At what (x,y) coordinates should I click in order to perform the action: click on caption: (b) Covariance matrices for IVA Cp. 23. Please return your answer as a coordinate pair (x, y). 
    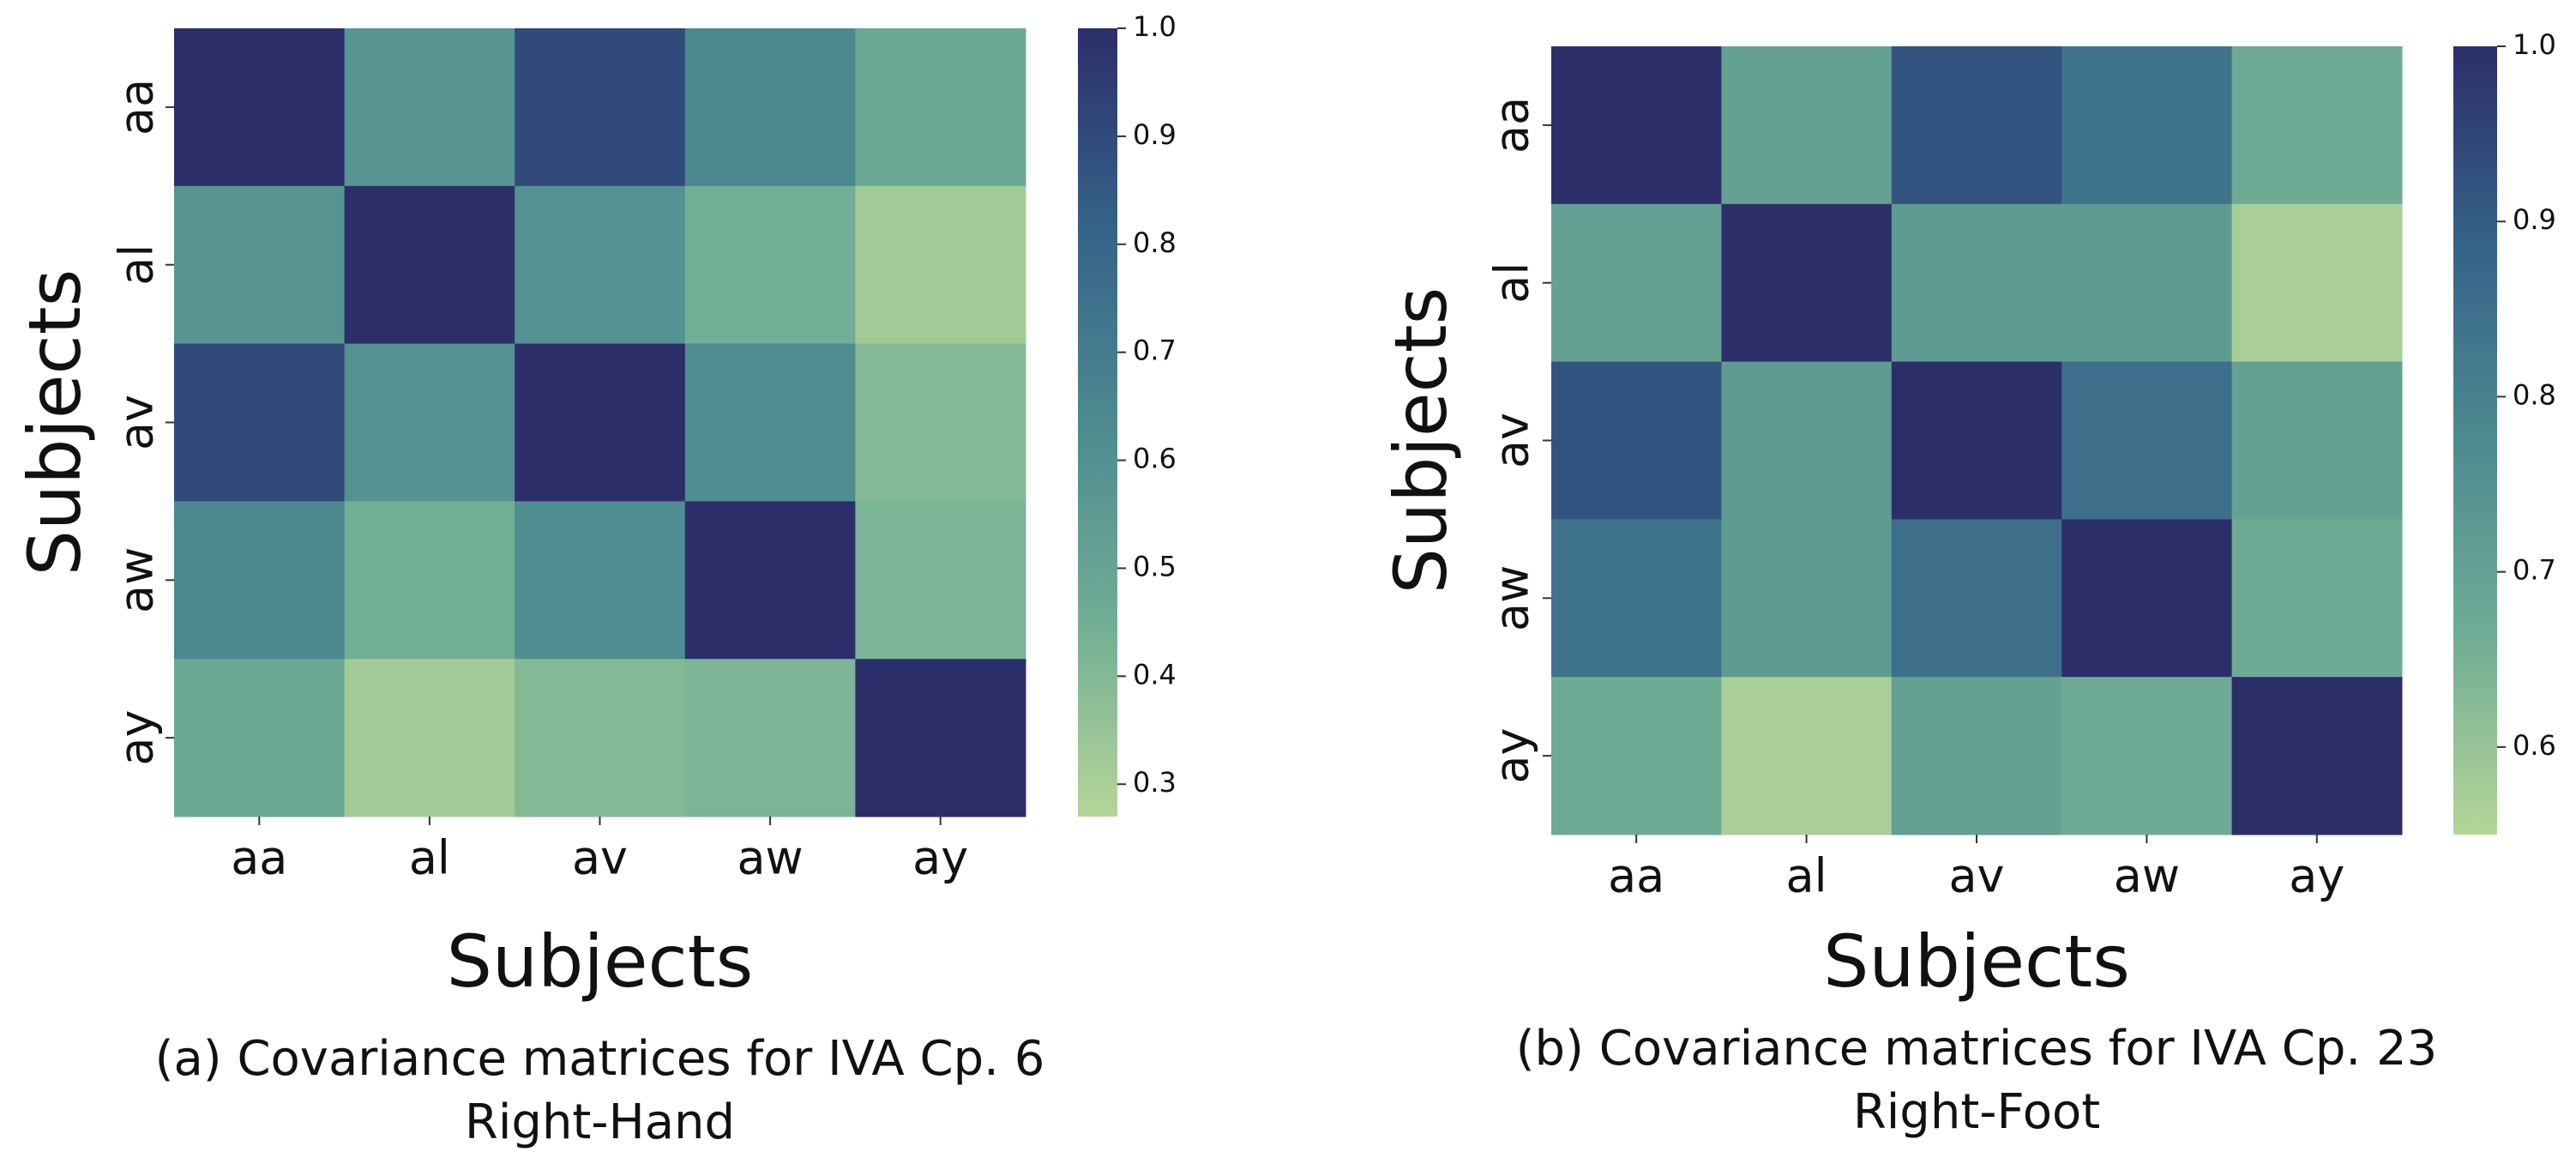
    Looking at the image, I should click on (1977, 1049).